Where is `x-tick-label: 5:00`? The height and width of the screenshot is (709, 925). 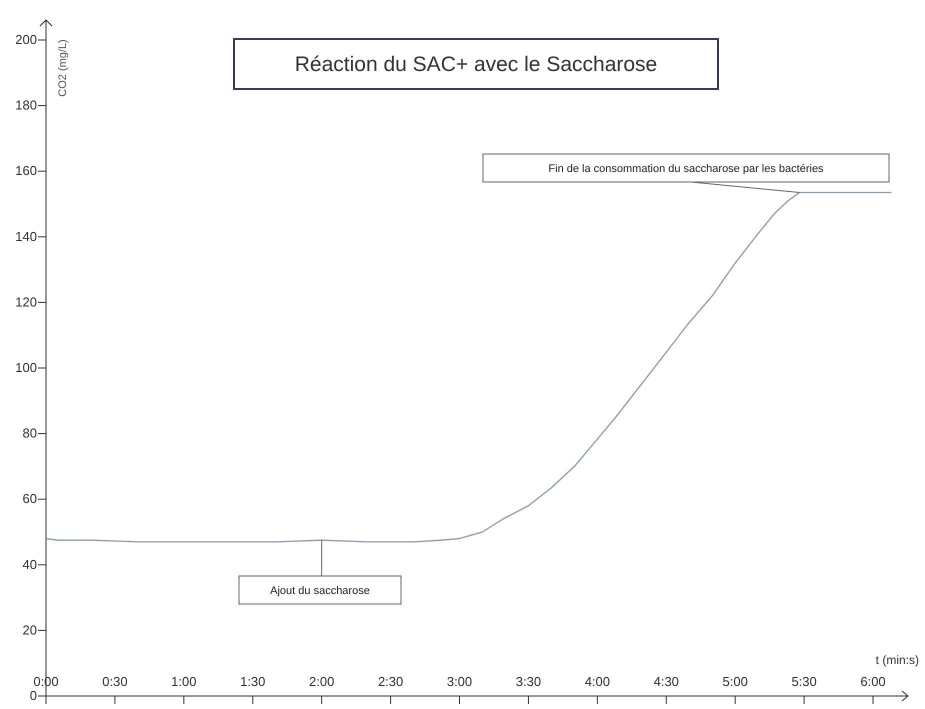
x-tick-label: 5:00 is located at coordinates (735, 681).